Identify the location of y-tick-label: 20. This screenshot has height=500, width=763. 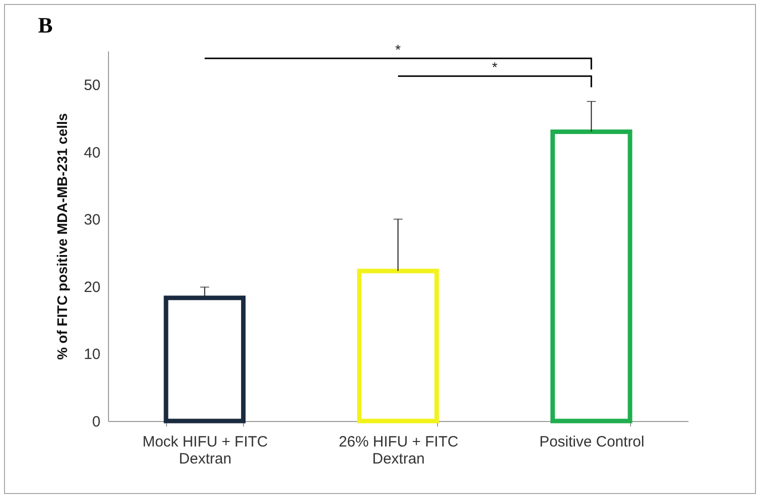
(92, 287).